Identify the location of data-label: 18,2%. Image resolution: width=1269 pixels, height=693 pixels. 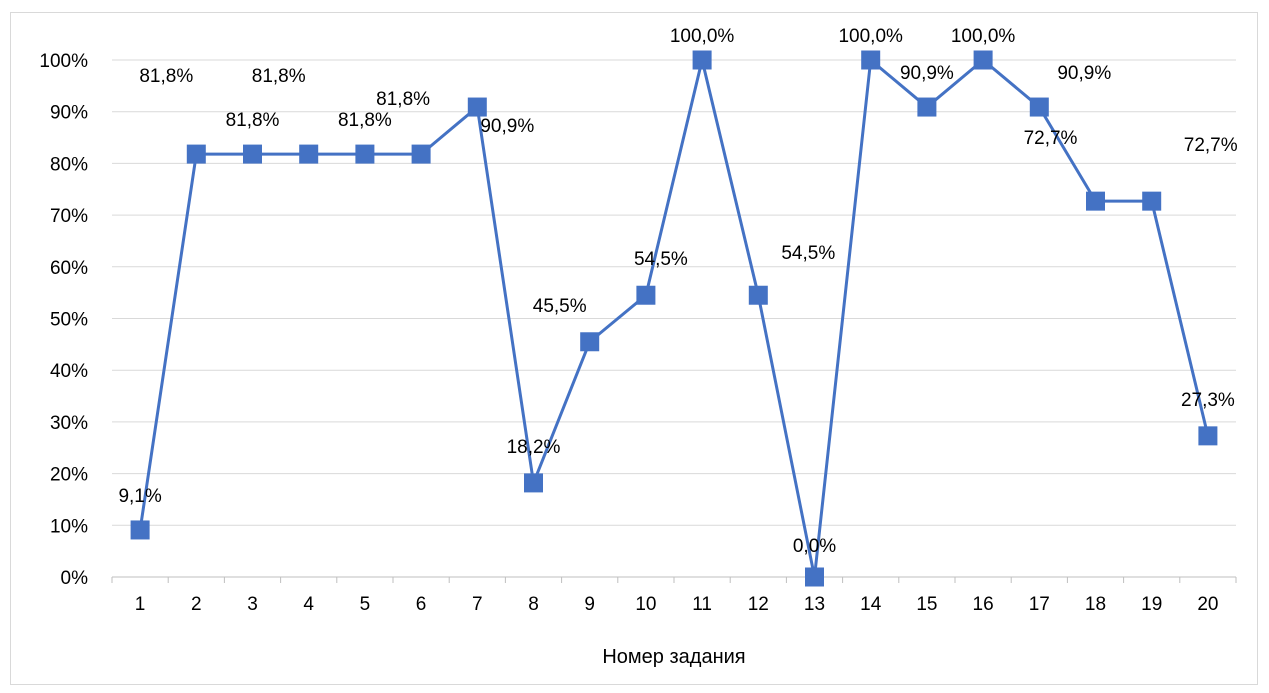
(534, 447).